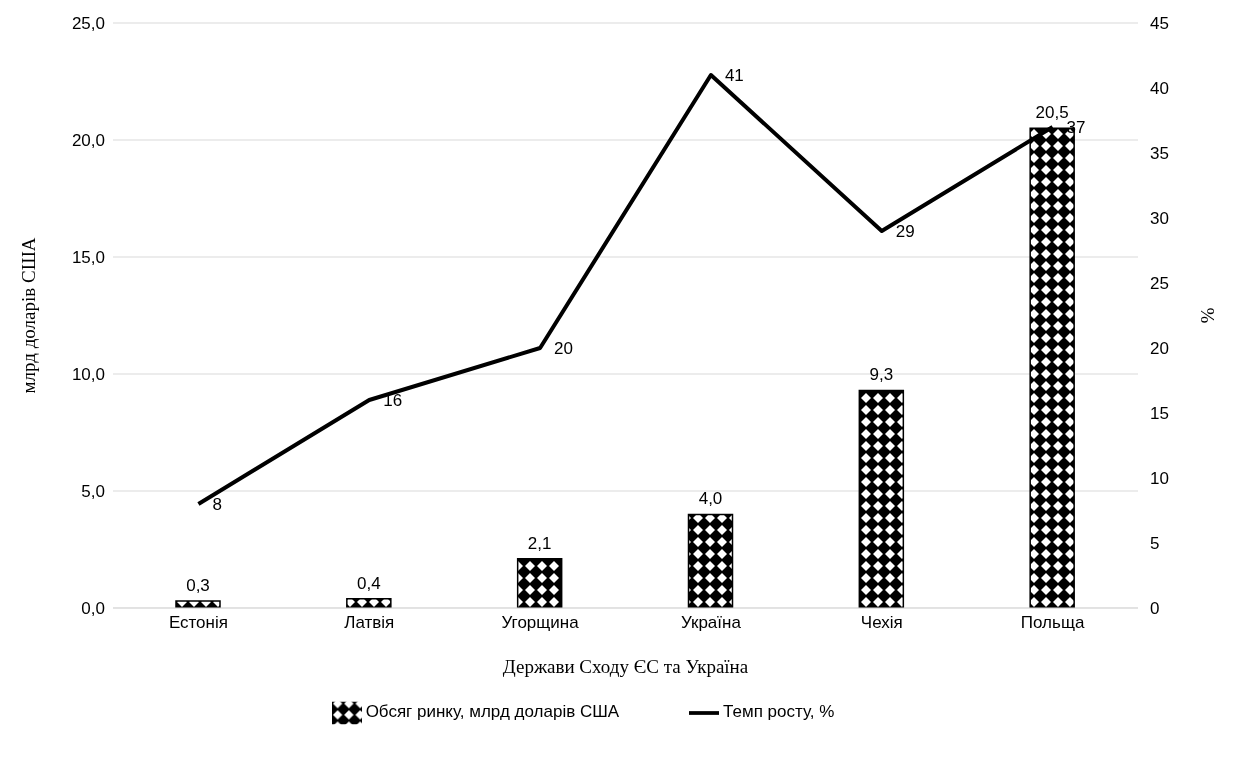 Image resolution: width=1238 pixels, height=758 pixels. Describe the element at coordinates (1159, 413) in the screenshot. I see `y2-tick-label: 15` at that location.